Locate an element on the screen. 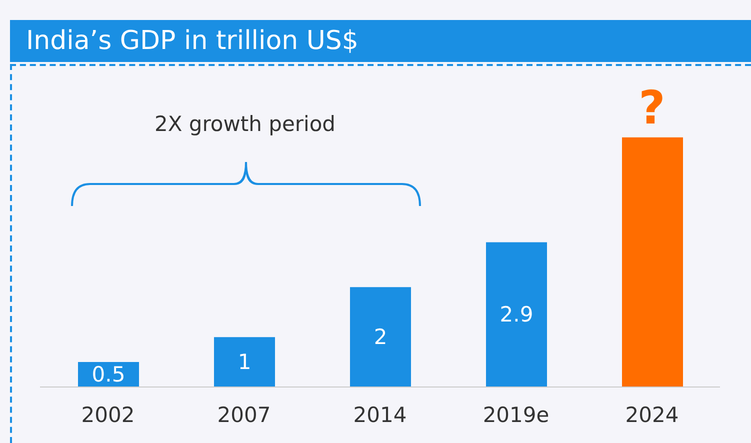 This screenshot has height=443, width=751. data-label: 2 is located at coordinates (381, 337).